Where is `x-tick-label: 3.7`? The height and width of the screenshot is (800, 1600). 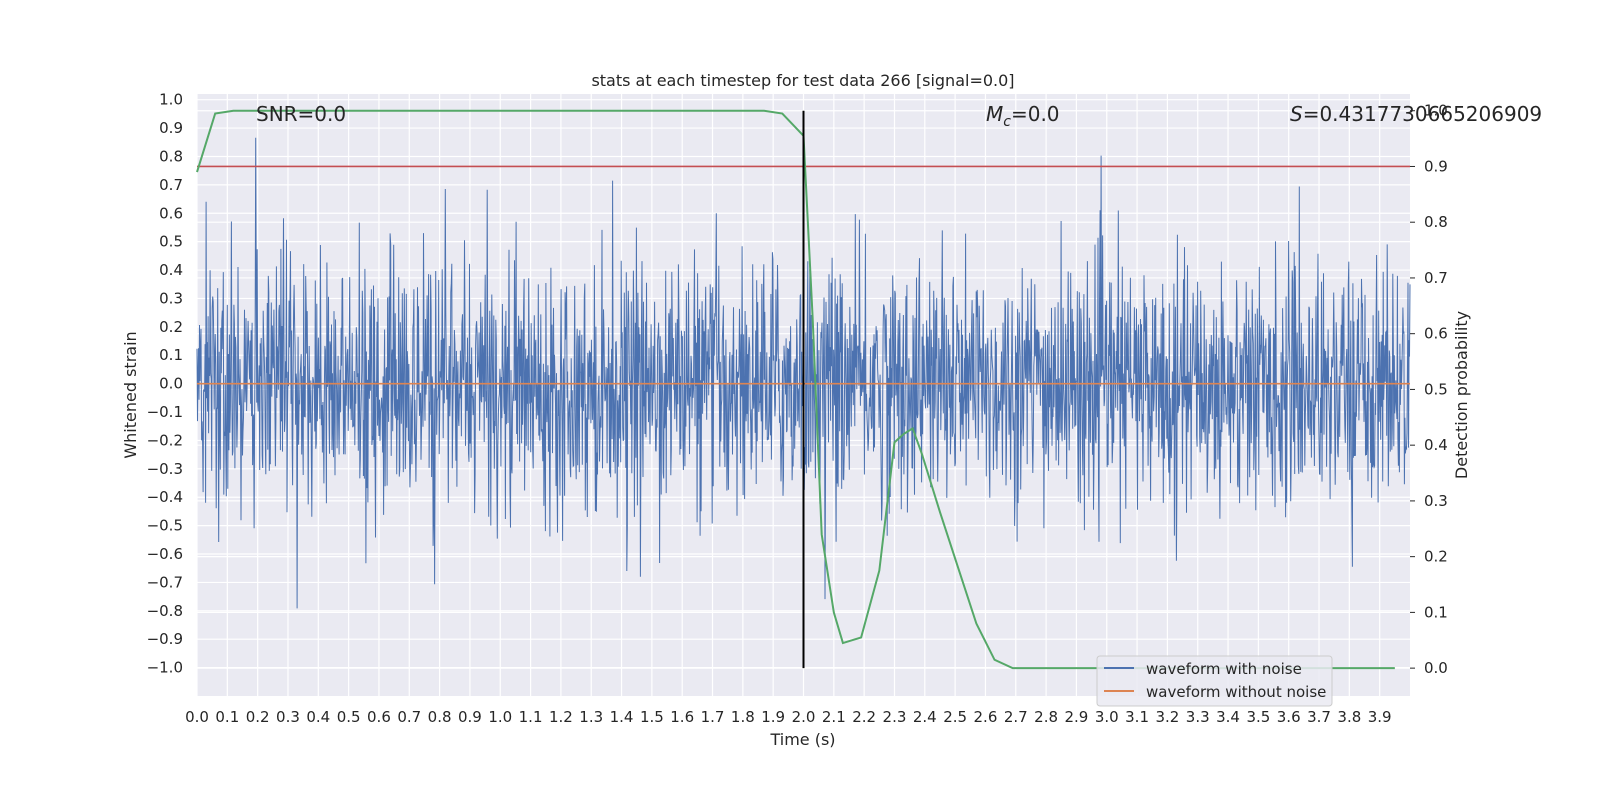
x-tick-label: 3.7 is located at coordinates (1319, 717).